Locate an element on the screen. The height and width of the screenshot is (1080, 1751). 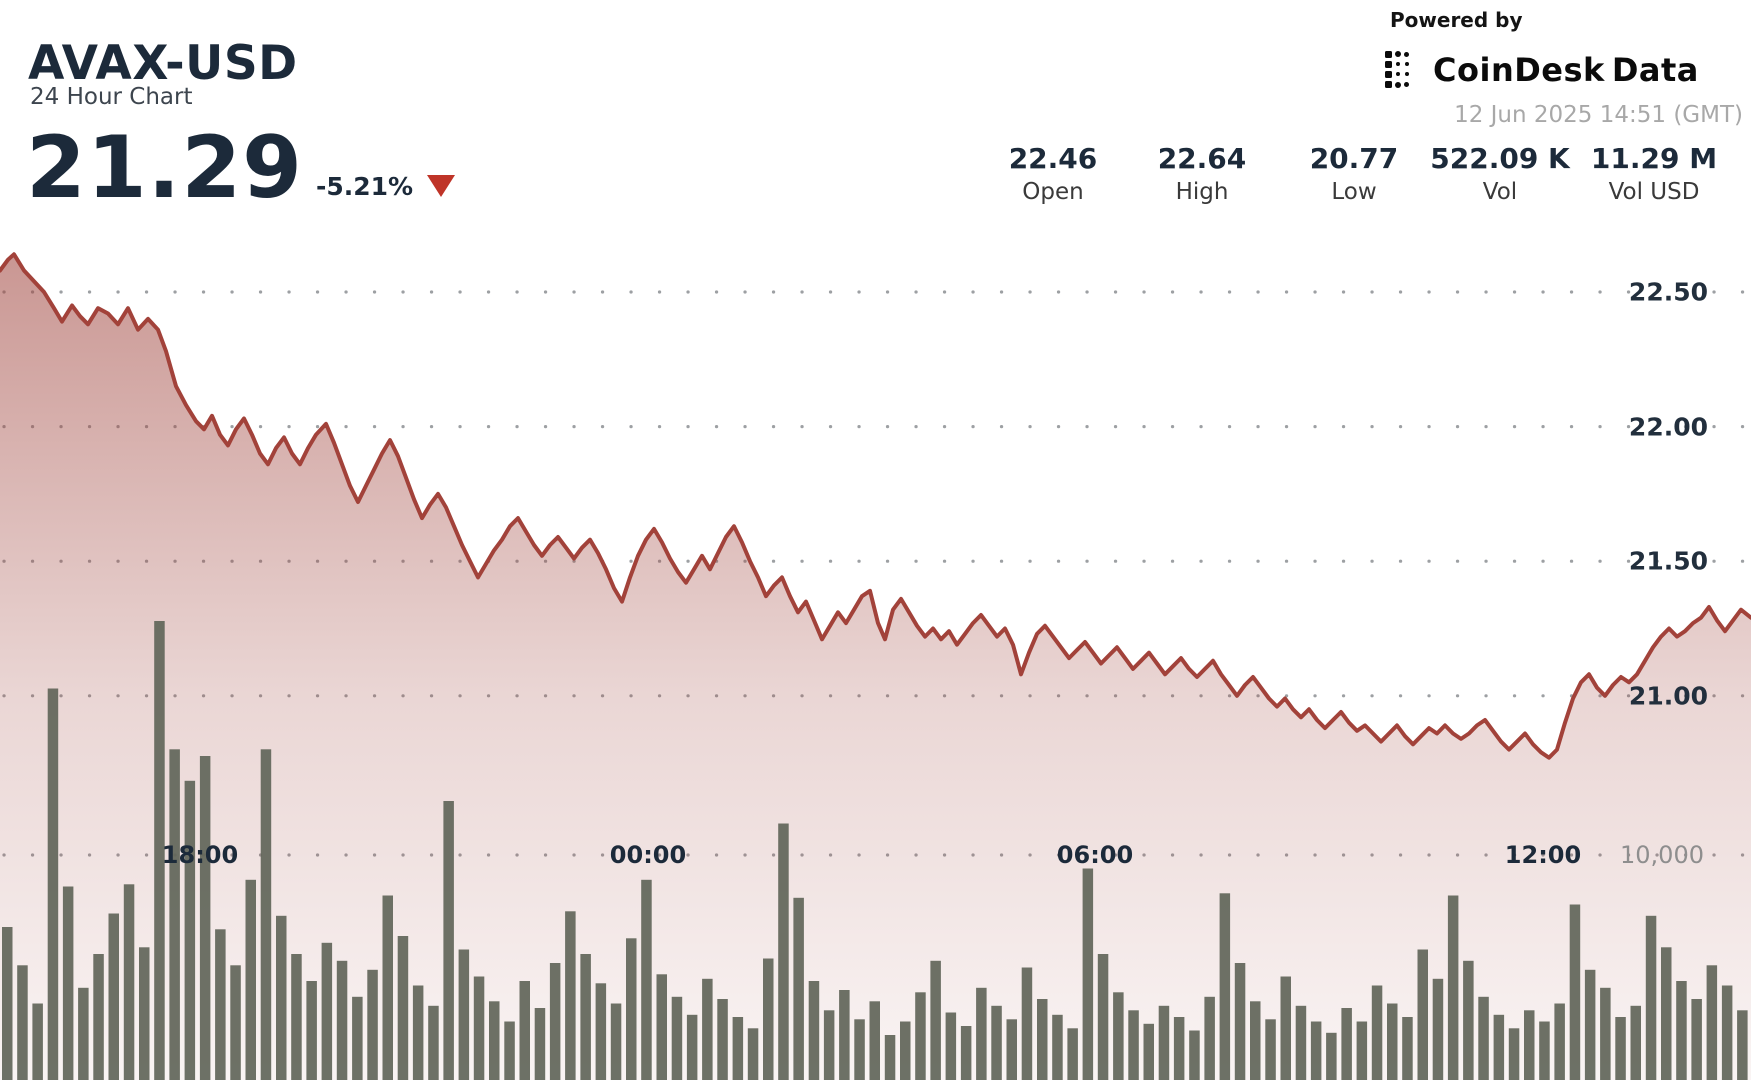
time-axis-label-00:00: 00:00 is located at coordinates (648, 855).